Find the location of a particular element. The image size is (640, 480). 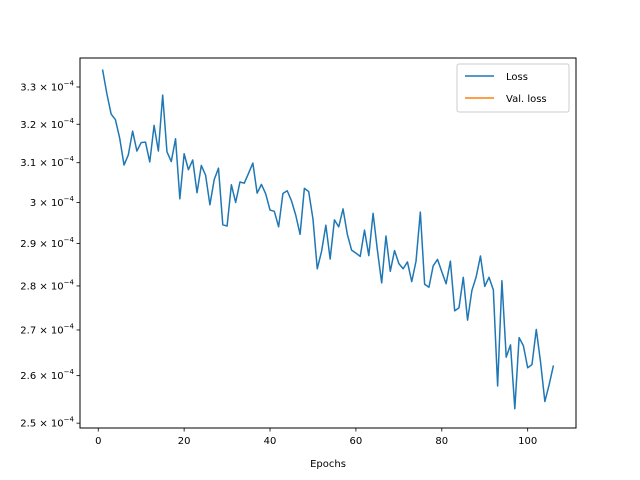

x-tick-label: 100 is located at coordinates (527, 441).